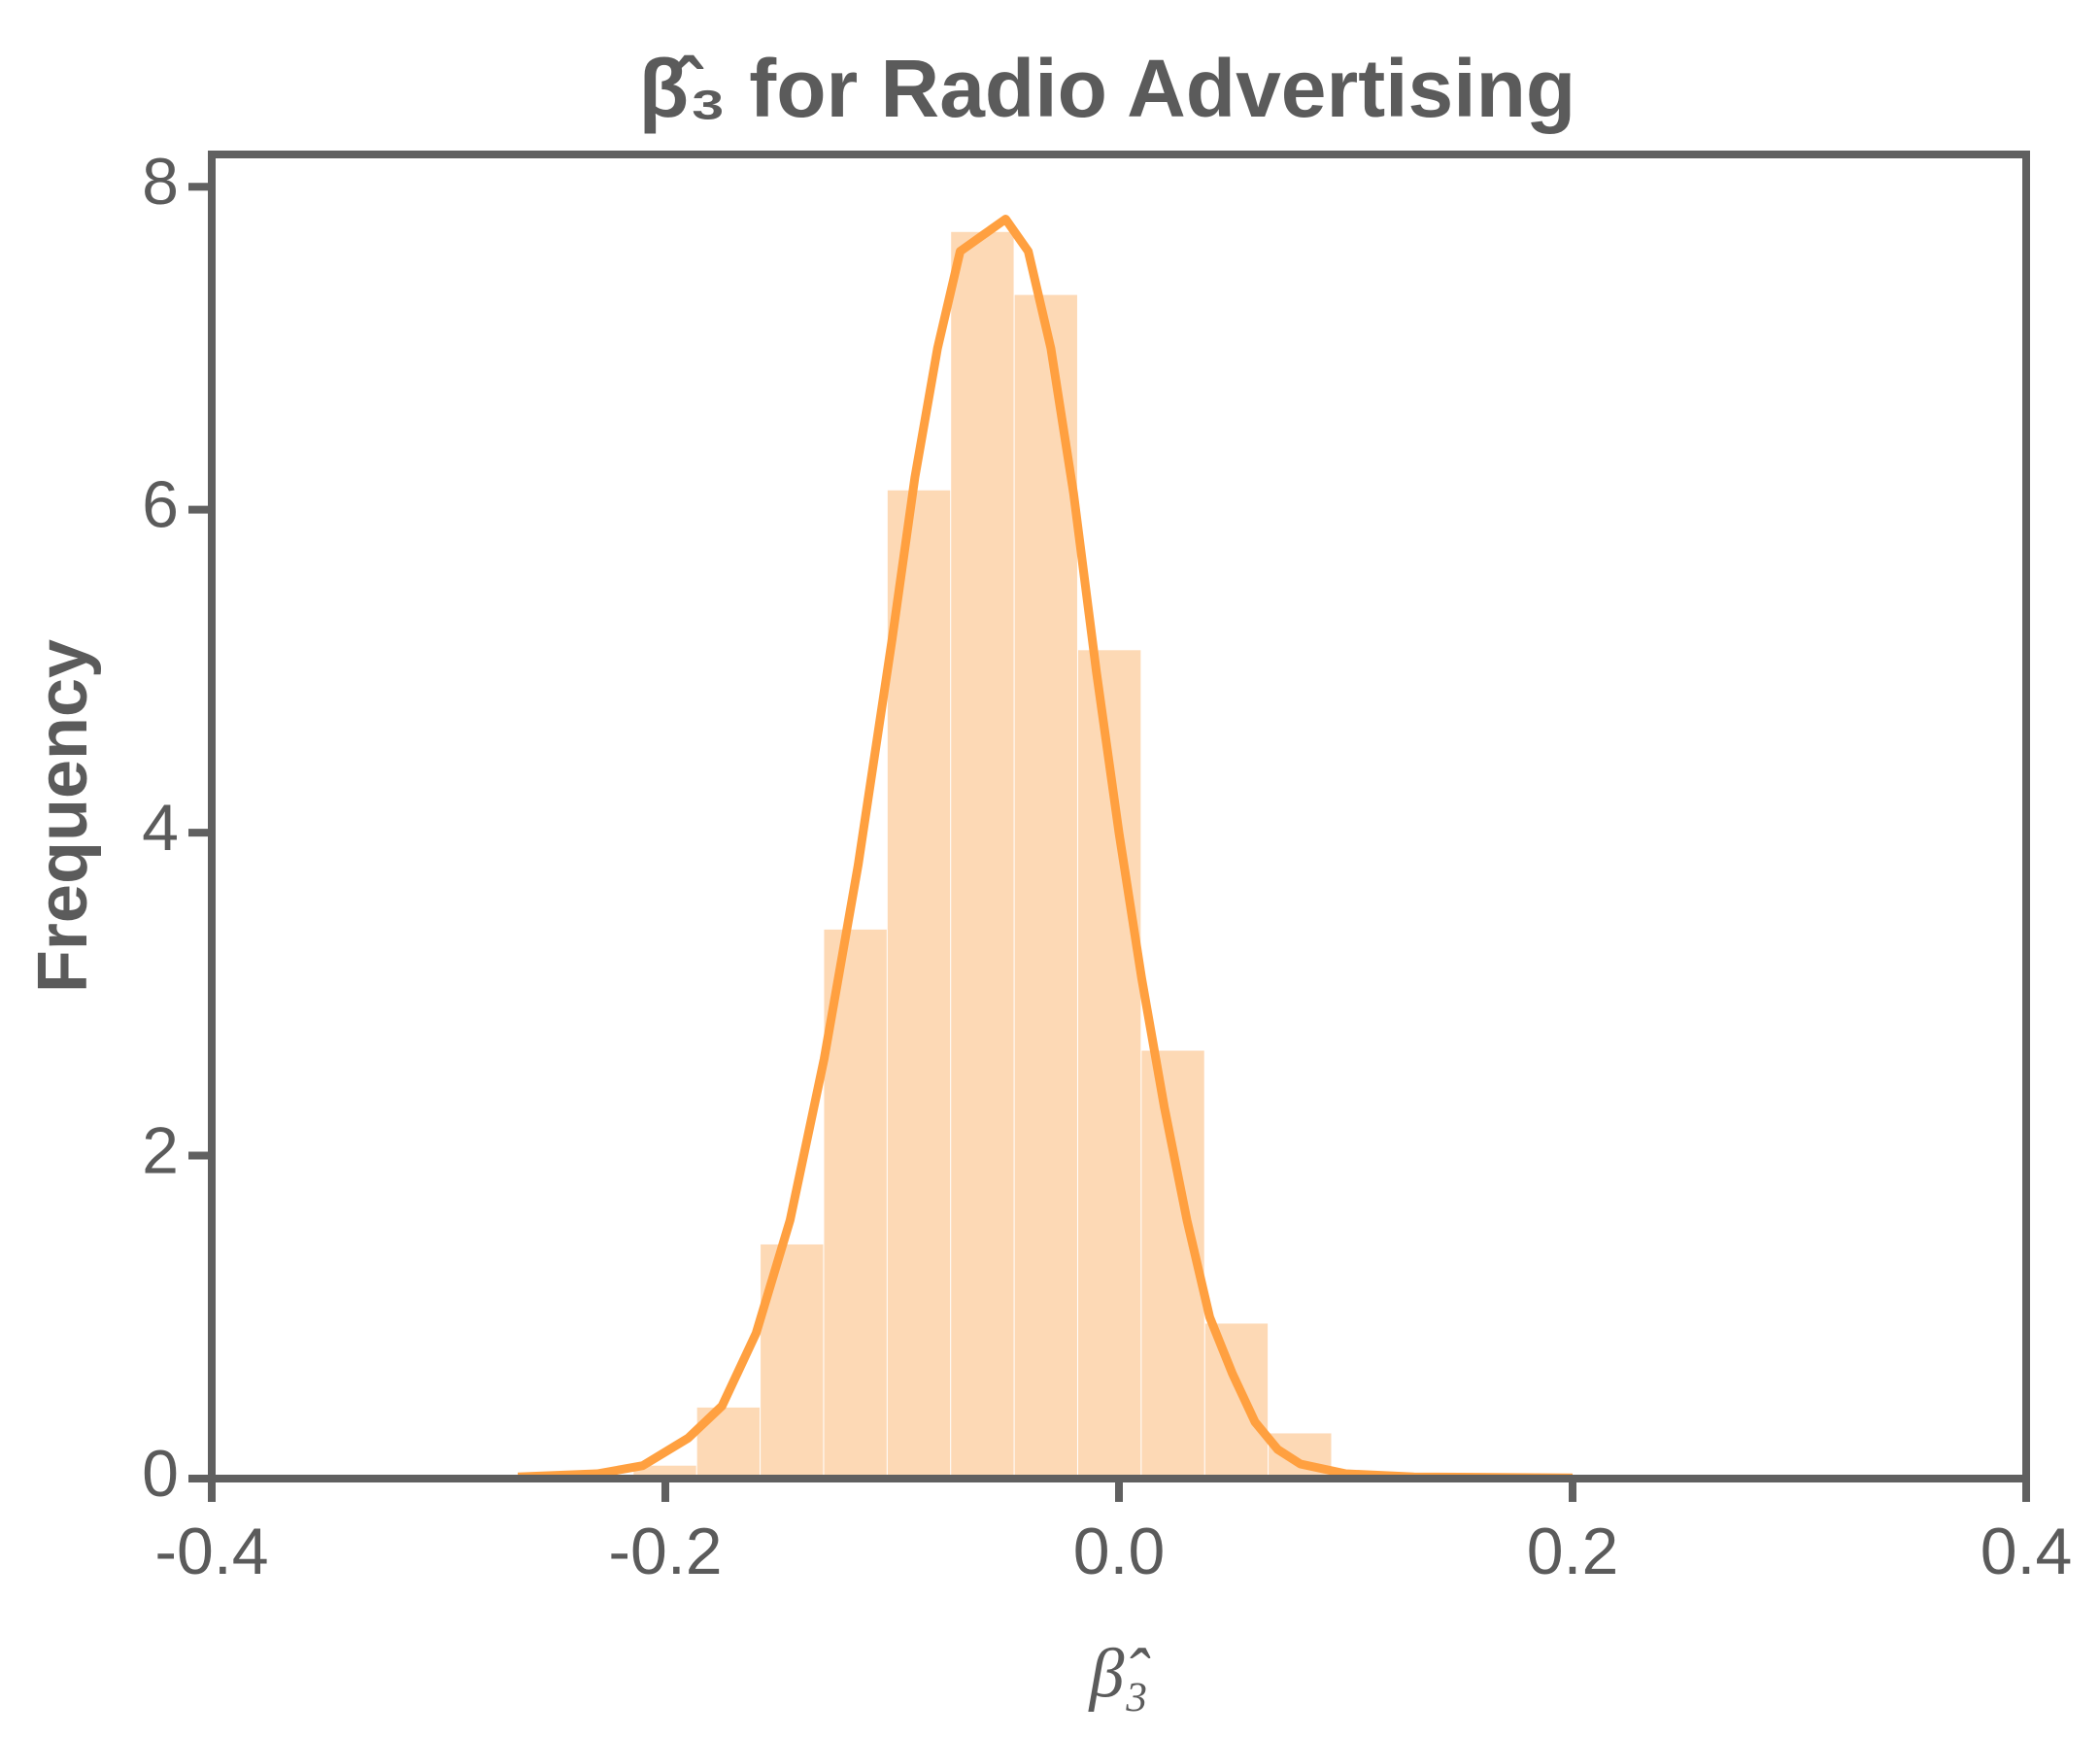  Describe the element at coordinates (160, 1151) in the screenshot. I see `y-tick-label: 2` at that location.